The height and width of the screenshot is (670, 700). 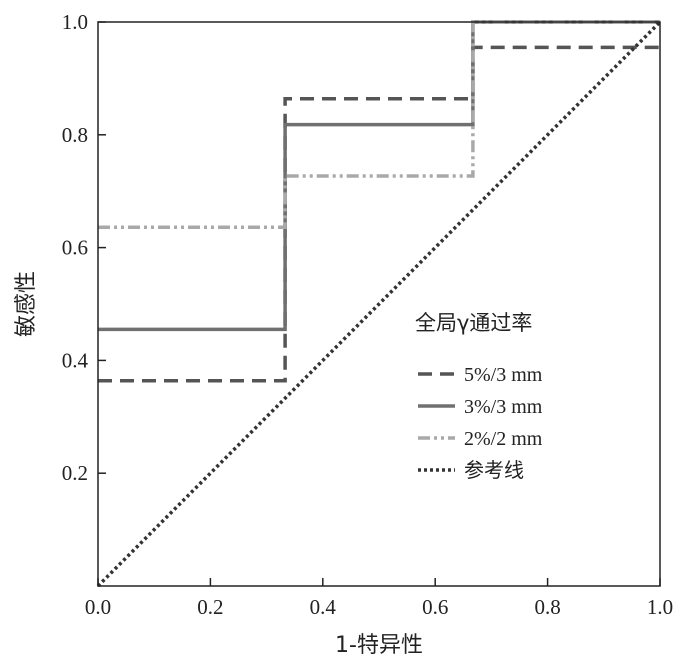 What do you see at coordinates (503, 439) in the screenshot?
I see `legend-label-2: 2%/2 mm` at bounding box center [503, 439].